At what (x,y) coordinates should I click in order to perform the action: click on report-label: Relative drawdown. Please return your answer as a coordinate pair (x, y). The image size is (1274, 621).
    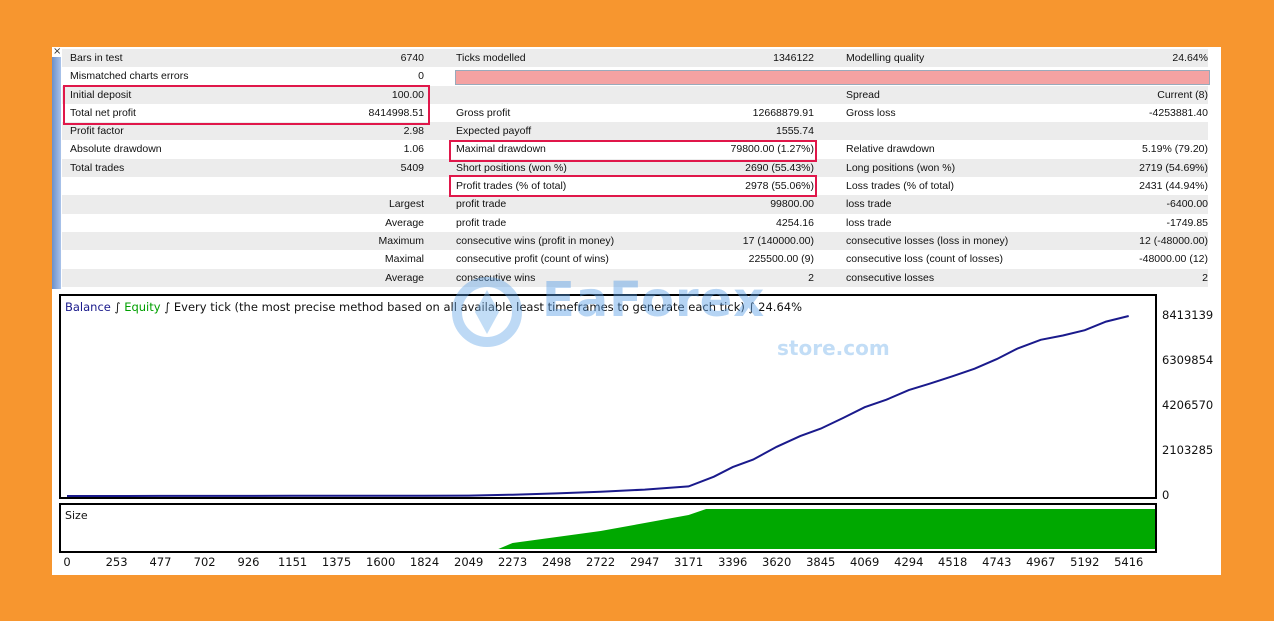
    Looking at the image, I should click on (890, 149).